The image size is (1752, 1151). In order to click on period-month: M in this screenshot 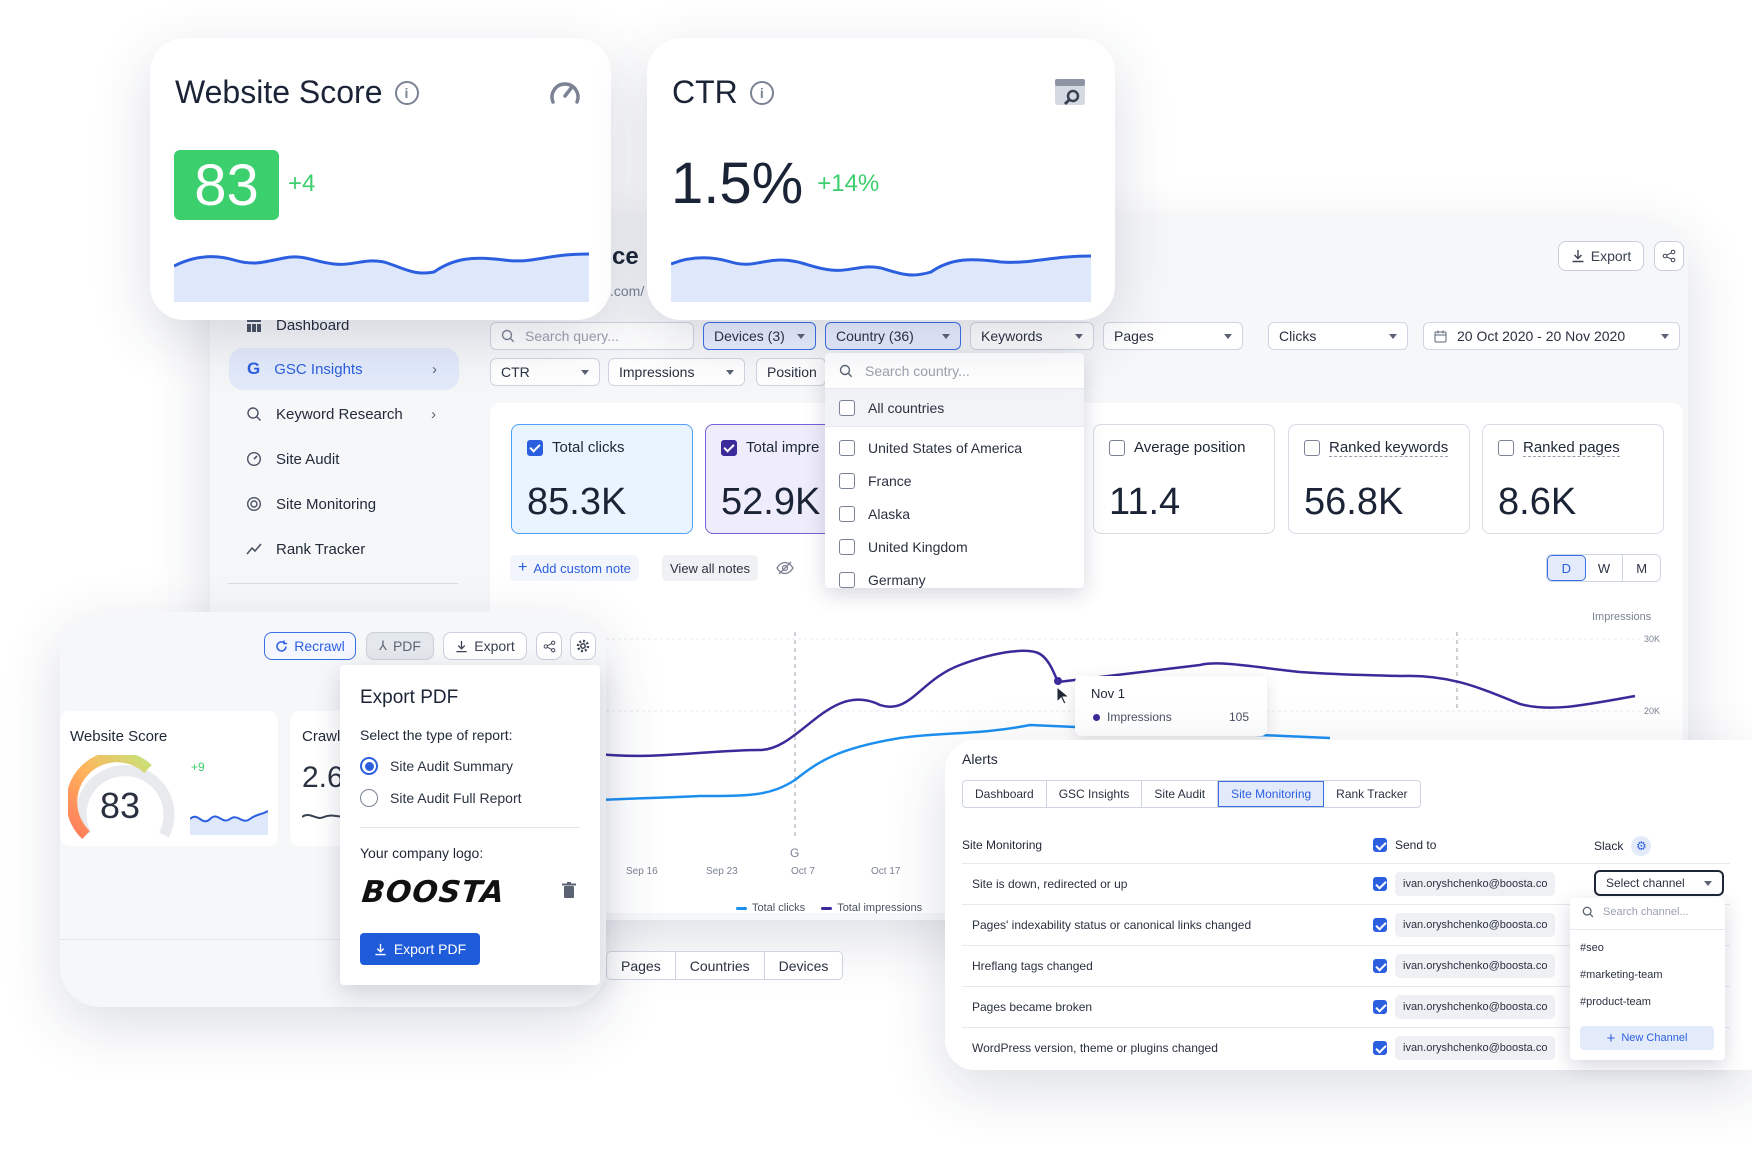, I will do `click(1642, 568)`.